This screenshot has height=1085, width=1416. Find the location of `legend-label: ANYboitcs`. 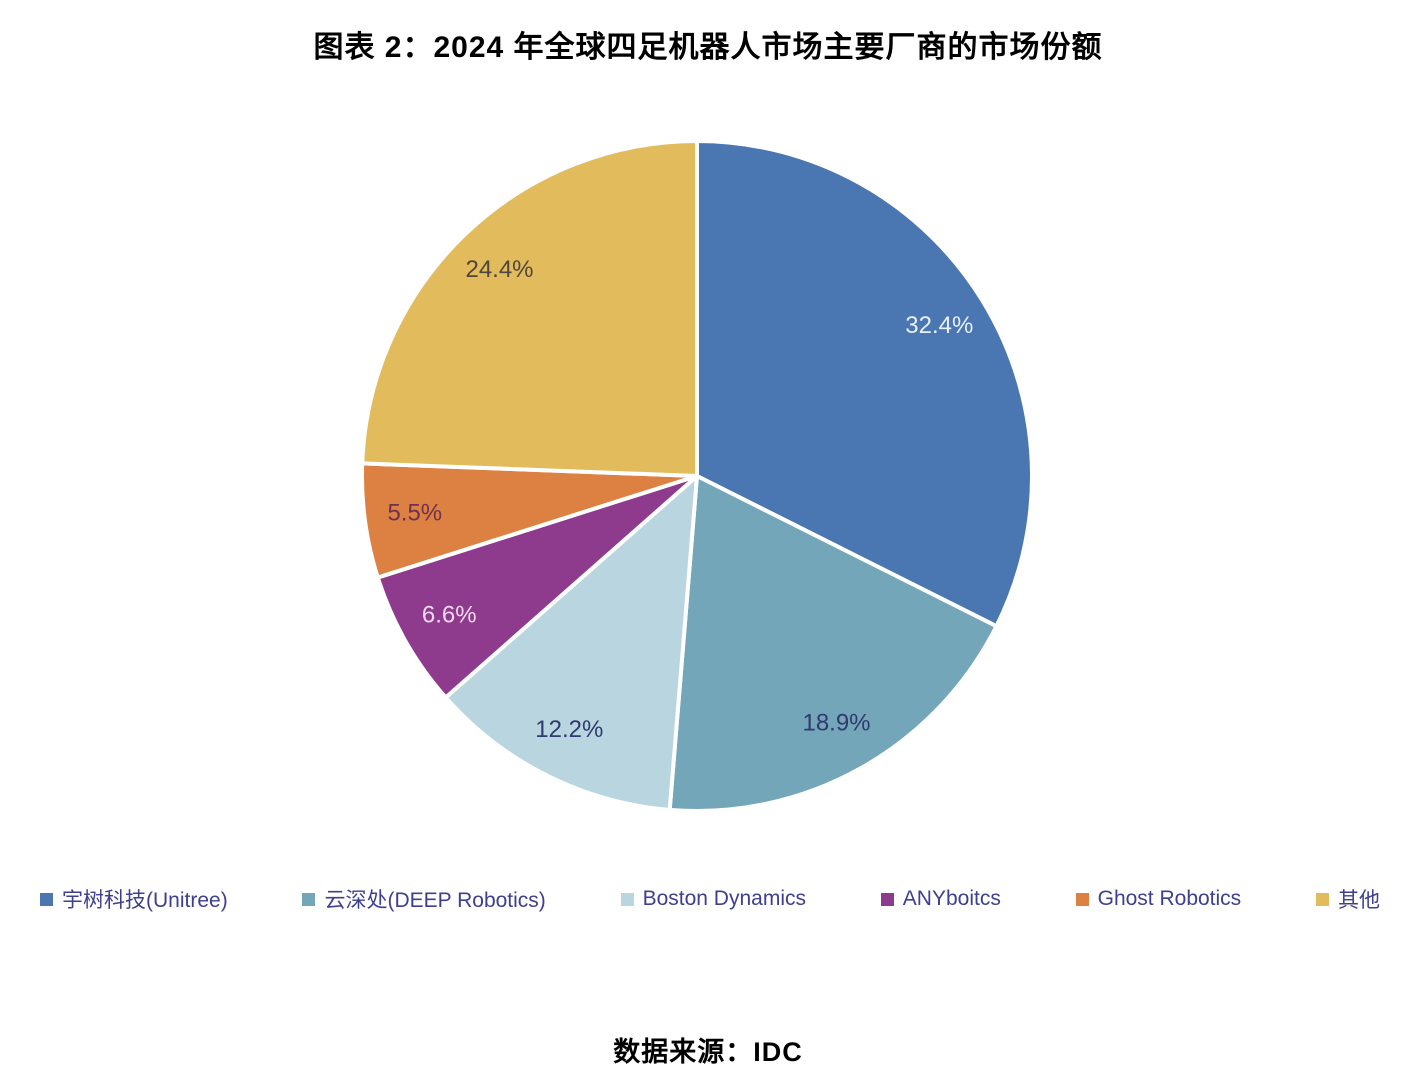

legend-label: ANYboitcs is located at coordinates (951, 898).